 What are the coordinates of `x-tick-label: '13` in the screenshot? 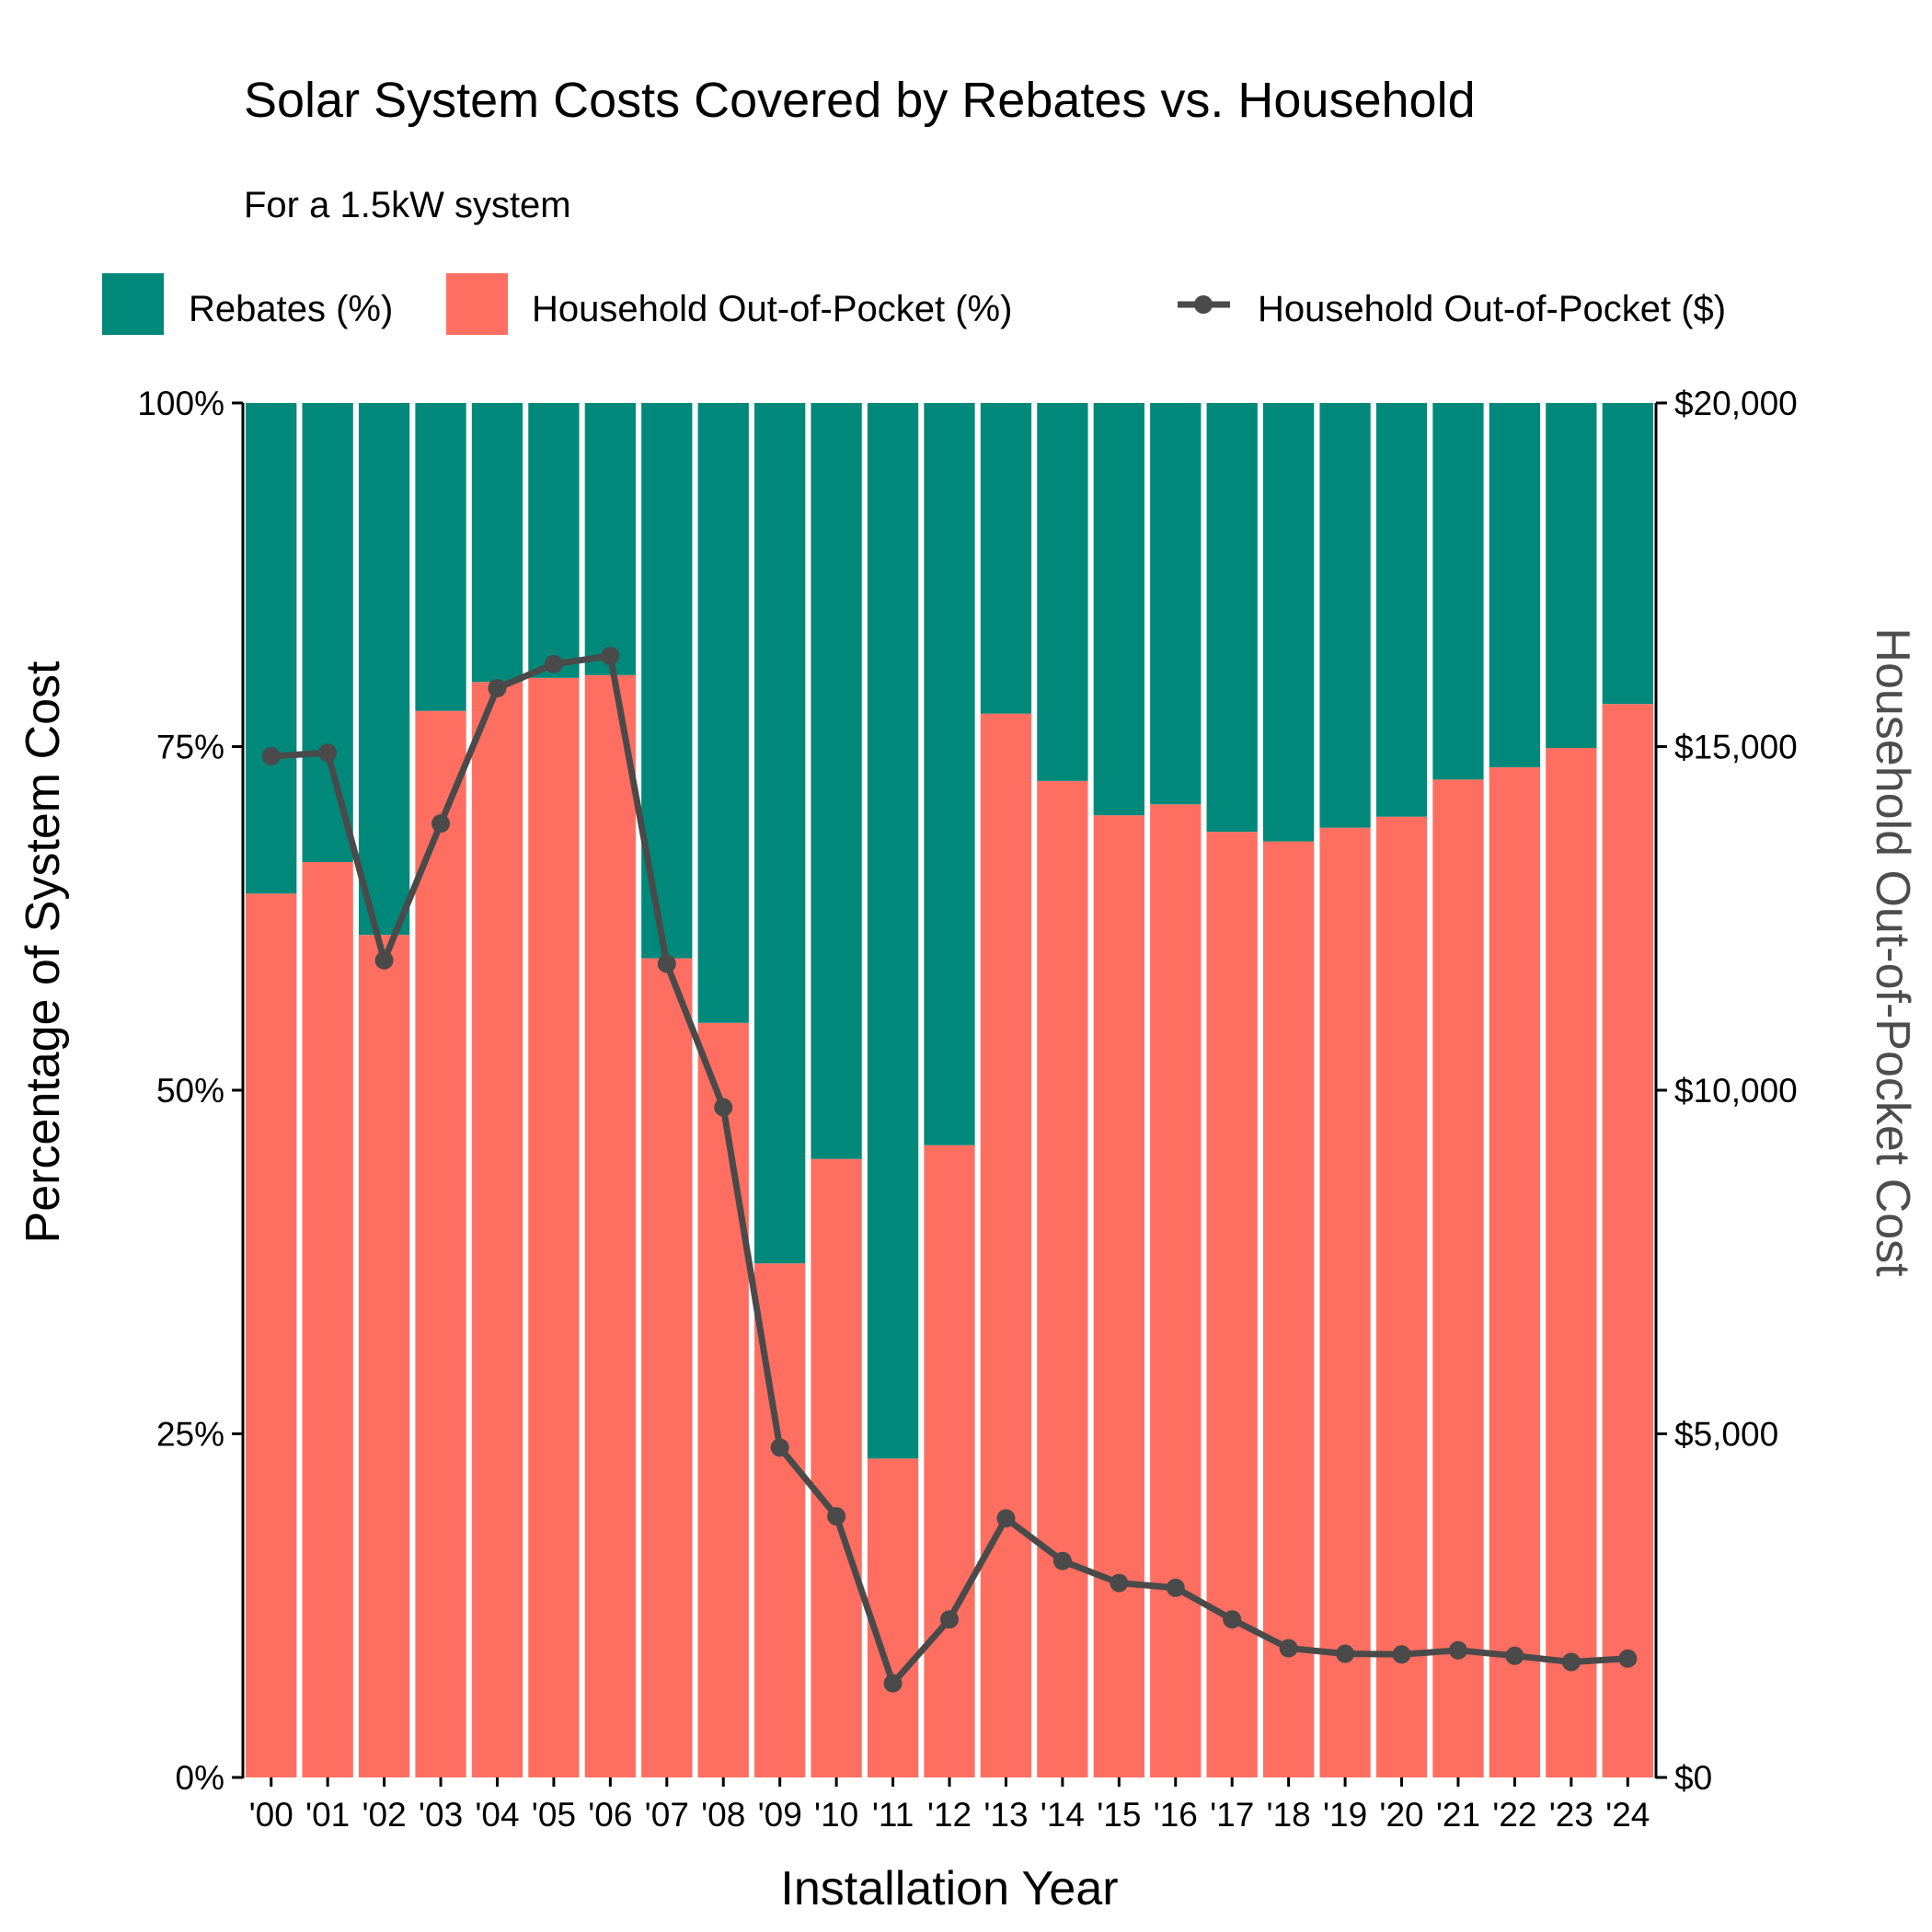 It's located at (1005, 1815).